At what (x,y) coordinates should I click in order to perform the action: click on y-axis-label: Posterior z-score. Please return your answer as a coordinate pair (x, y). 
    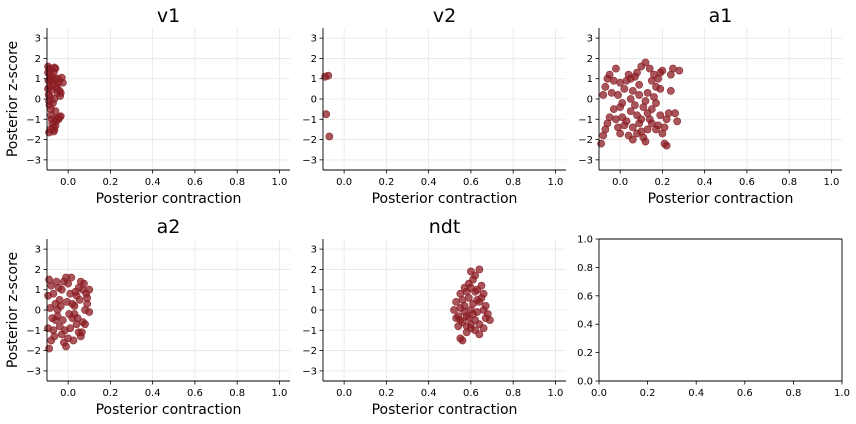
    Looking at the image, I should click on (13, 310).